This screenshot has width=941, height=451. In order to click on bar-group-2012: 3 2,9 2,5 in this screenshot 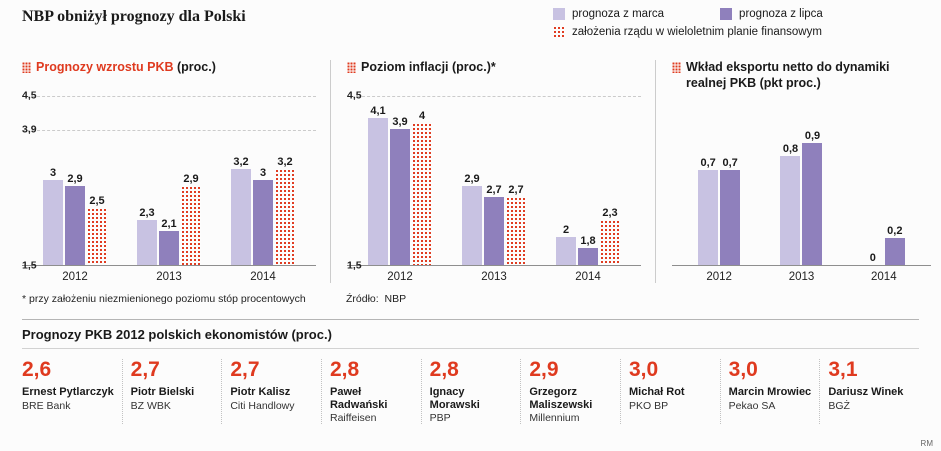, I will do `click(75, 180)`.